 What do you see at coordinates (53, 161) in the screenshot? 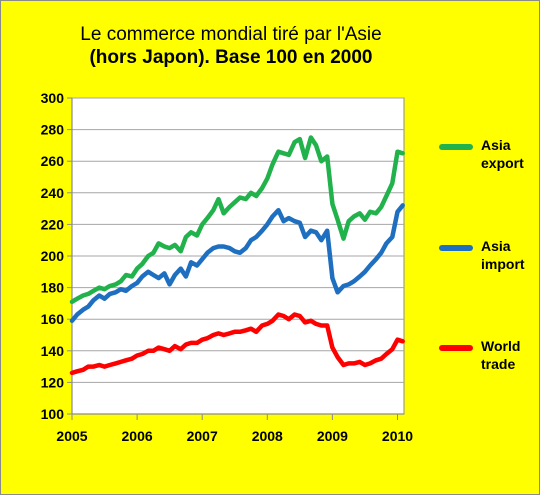
I see `y-tick-label-260: 260` at bounding box center [53, 161].